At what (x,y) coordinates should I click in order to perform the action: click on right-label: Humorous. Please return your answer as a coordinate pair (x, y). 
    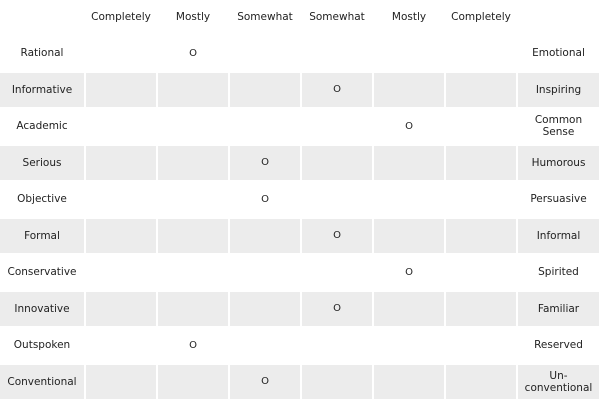
    Looking at the image, I should click on (558, 162).